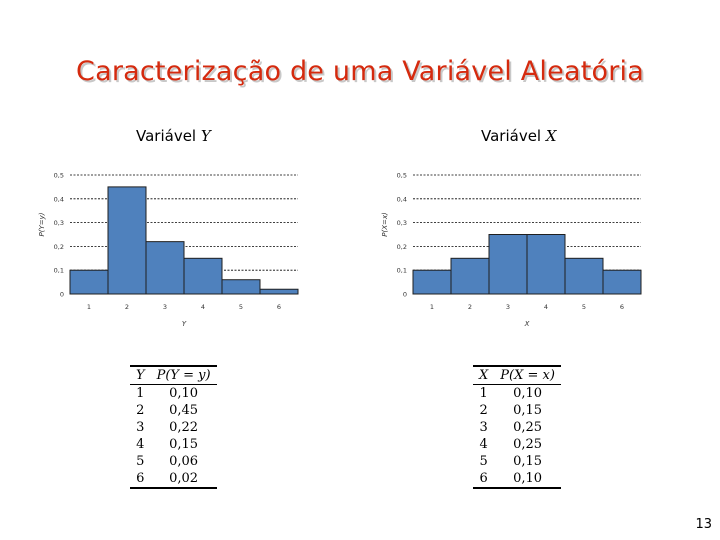 Image resolution: width=720 pixels, height=540 pixels. I want to click on table-x-header-prob: P(X = x), so click(527, 375).